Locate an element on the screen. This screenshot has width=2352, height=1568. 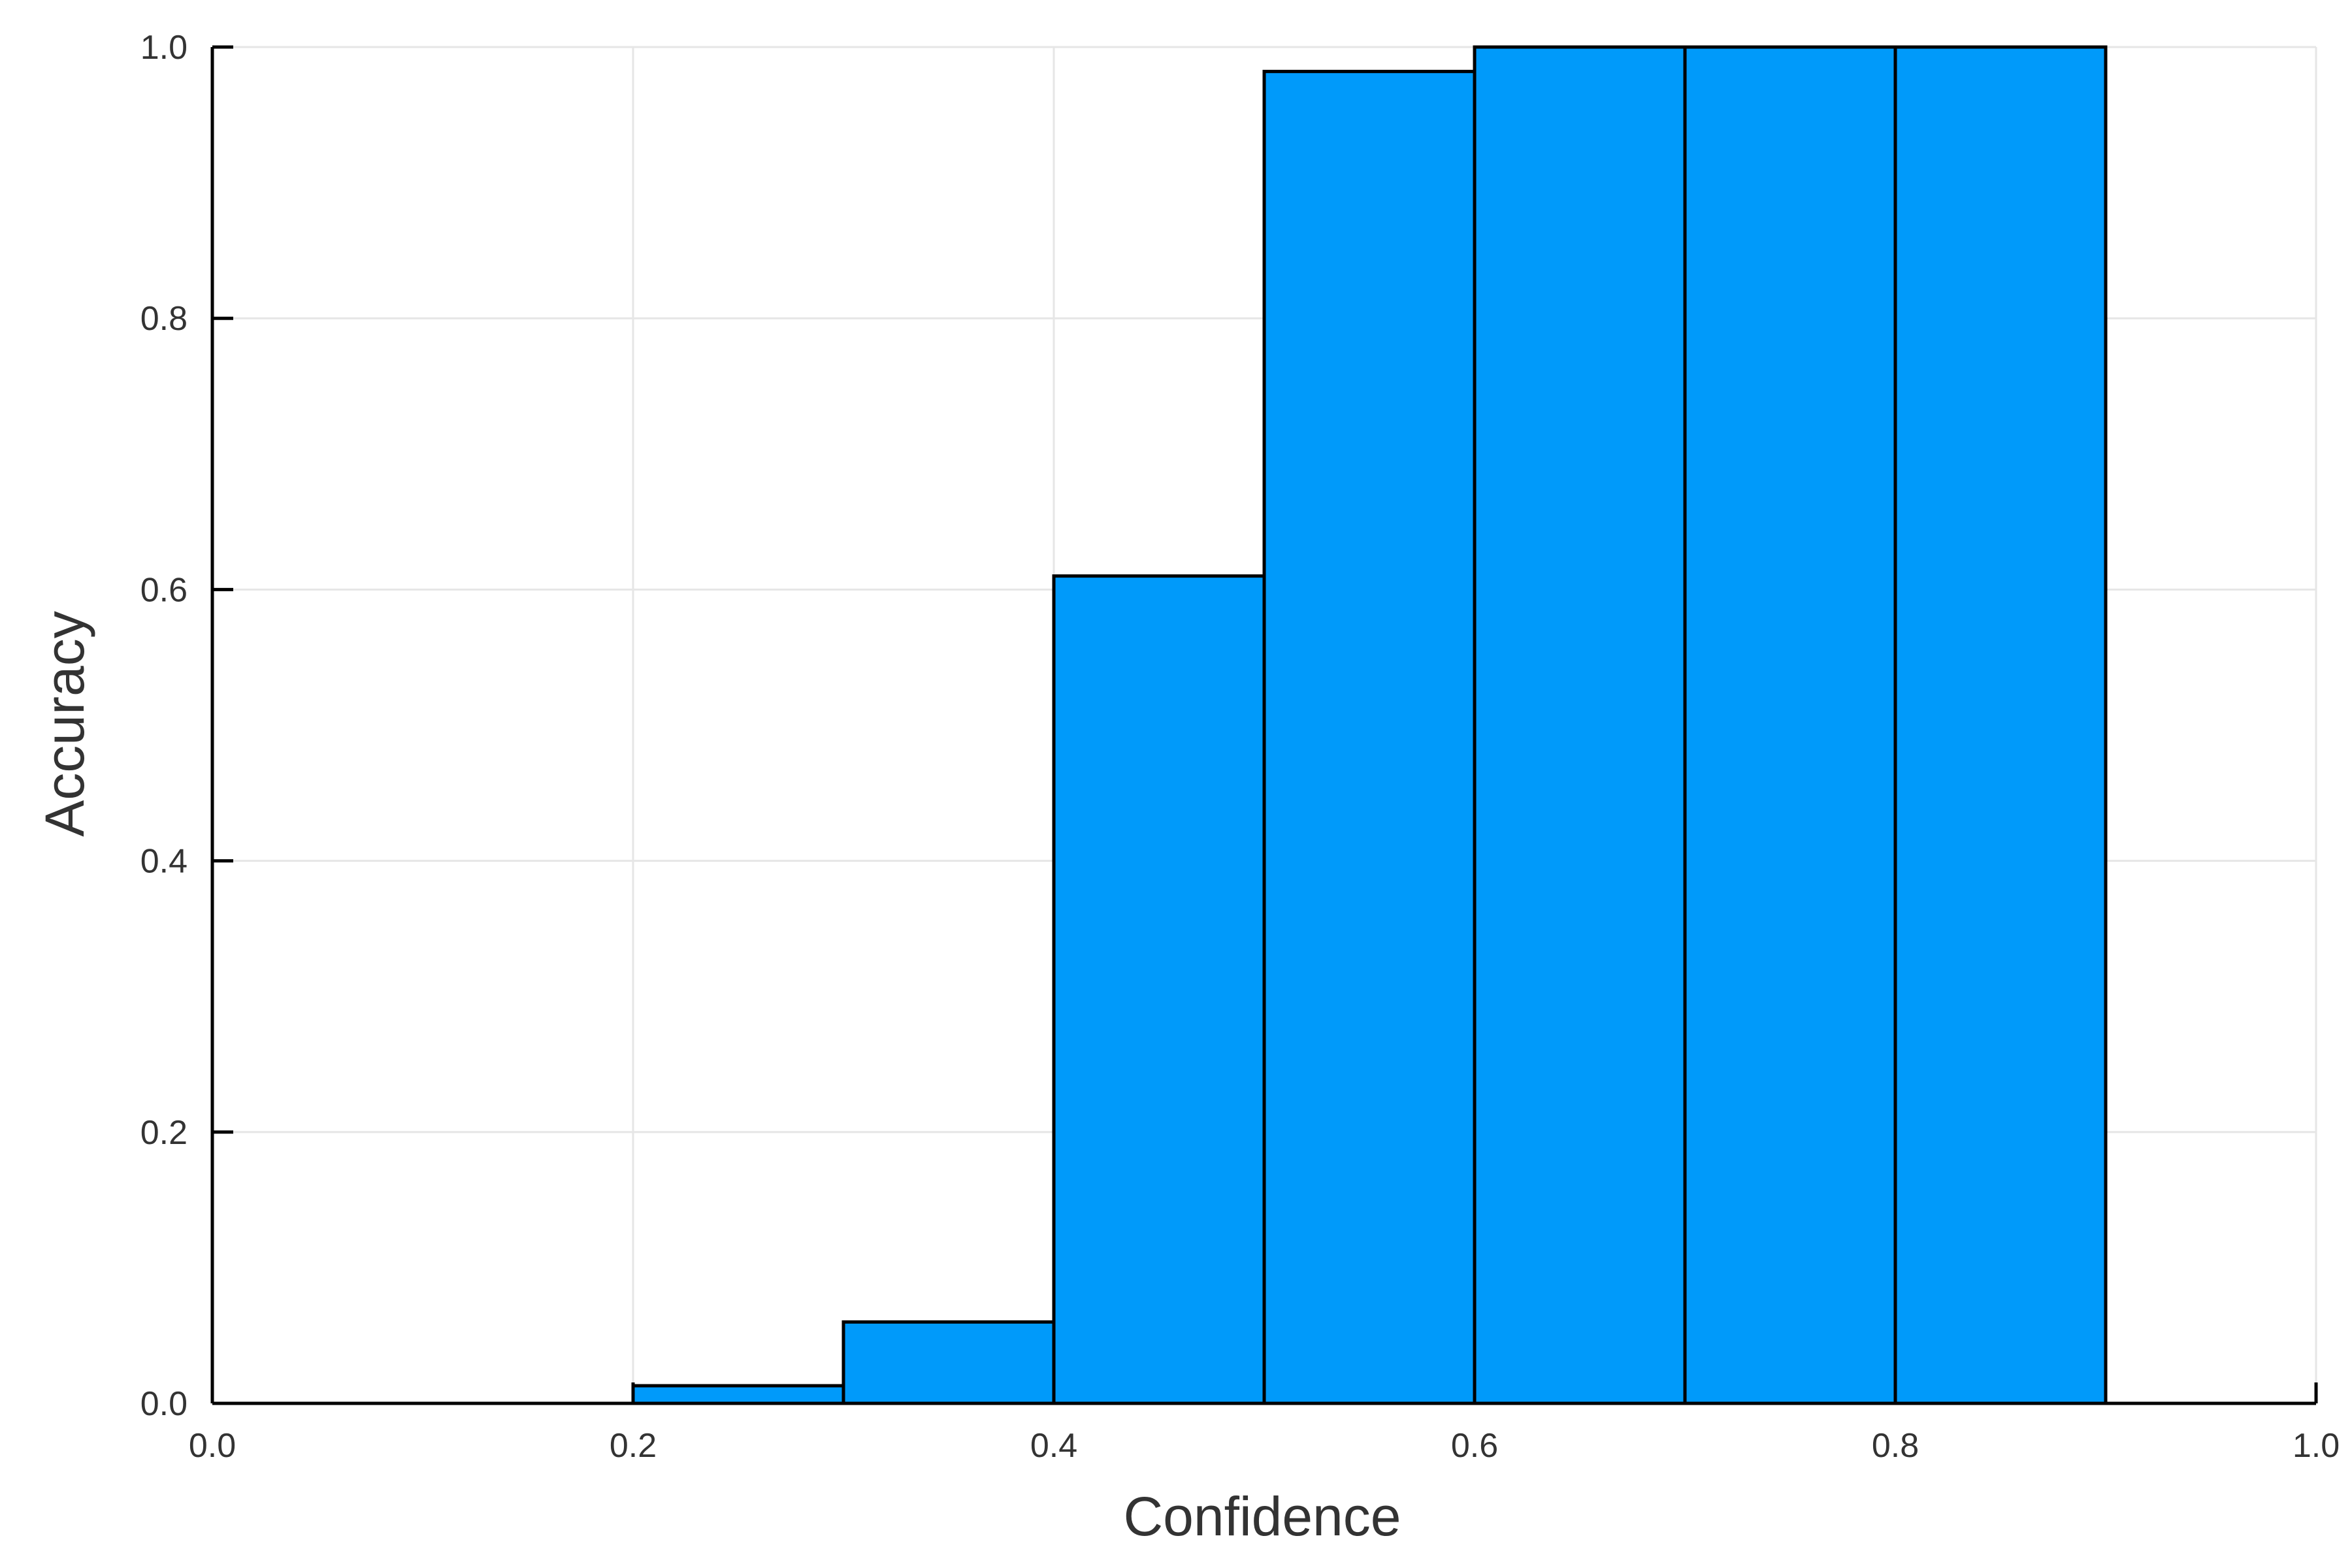
x-tick-label: 1.0 is located at coordinates (2316, 1446).